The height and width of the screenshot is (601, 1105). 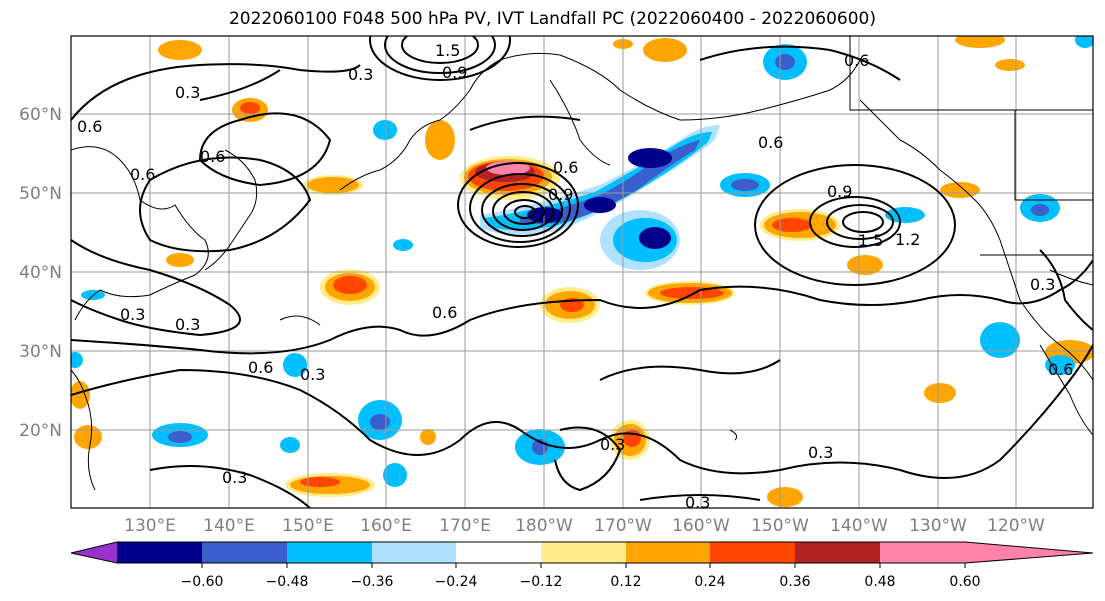 What do you see at coordinates (938, 526) in the screenshot?
I see `lon-label: 130°W` at bounding box center [938, 526].